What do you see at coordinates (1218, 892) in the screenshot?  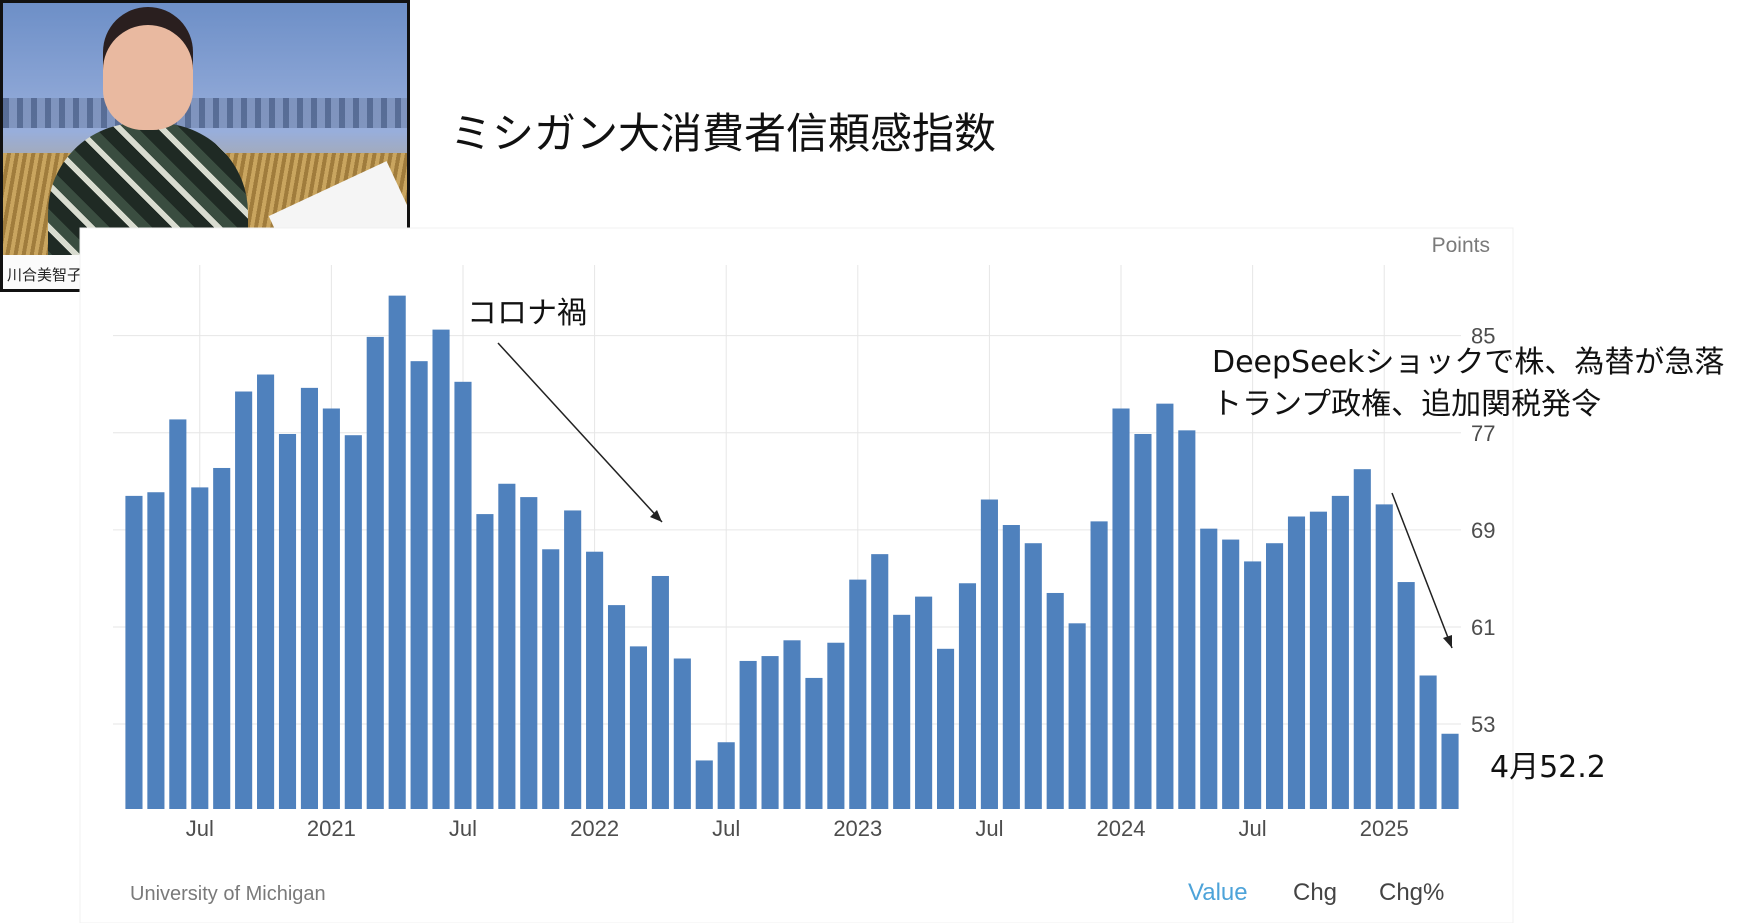 I see `tab-value: Value` at bounding box center [1218, 892].